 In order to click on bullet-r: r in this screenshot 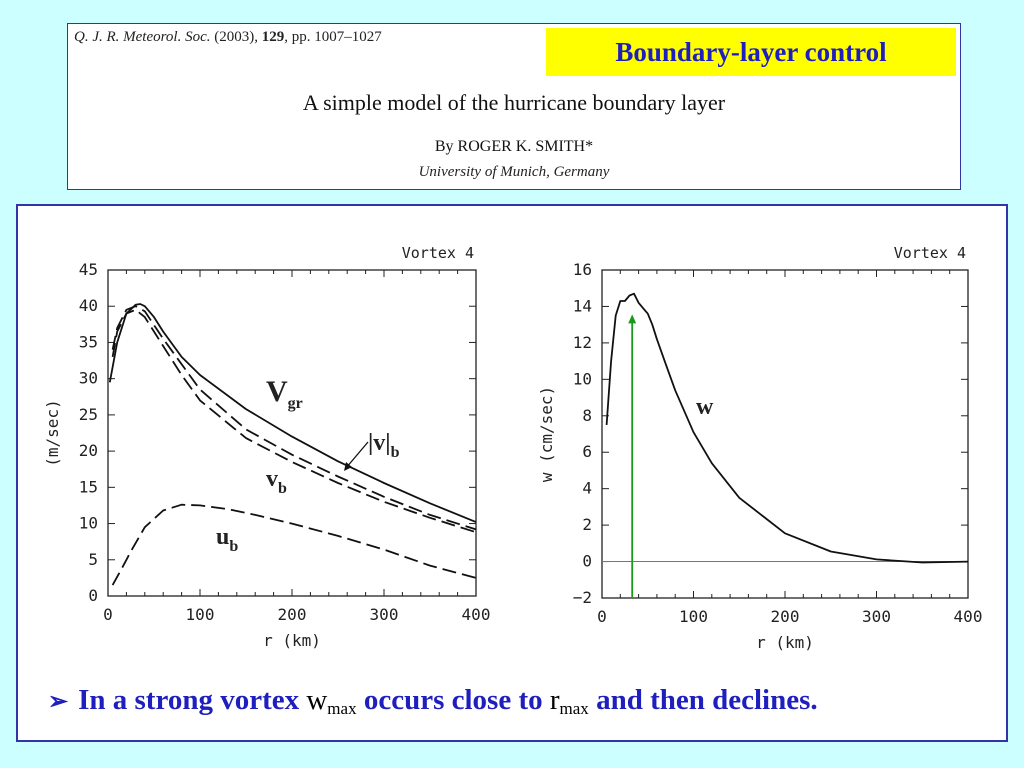, I will do `click(554, 700)`.